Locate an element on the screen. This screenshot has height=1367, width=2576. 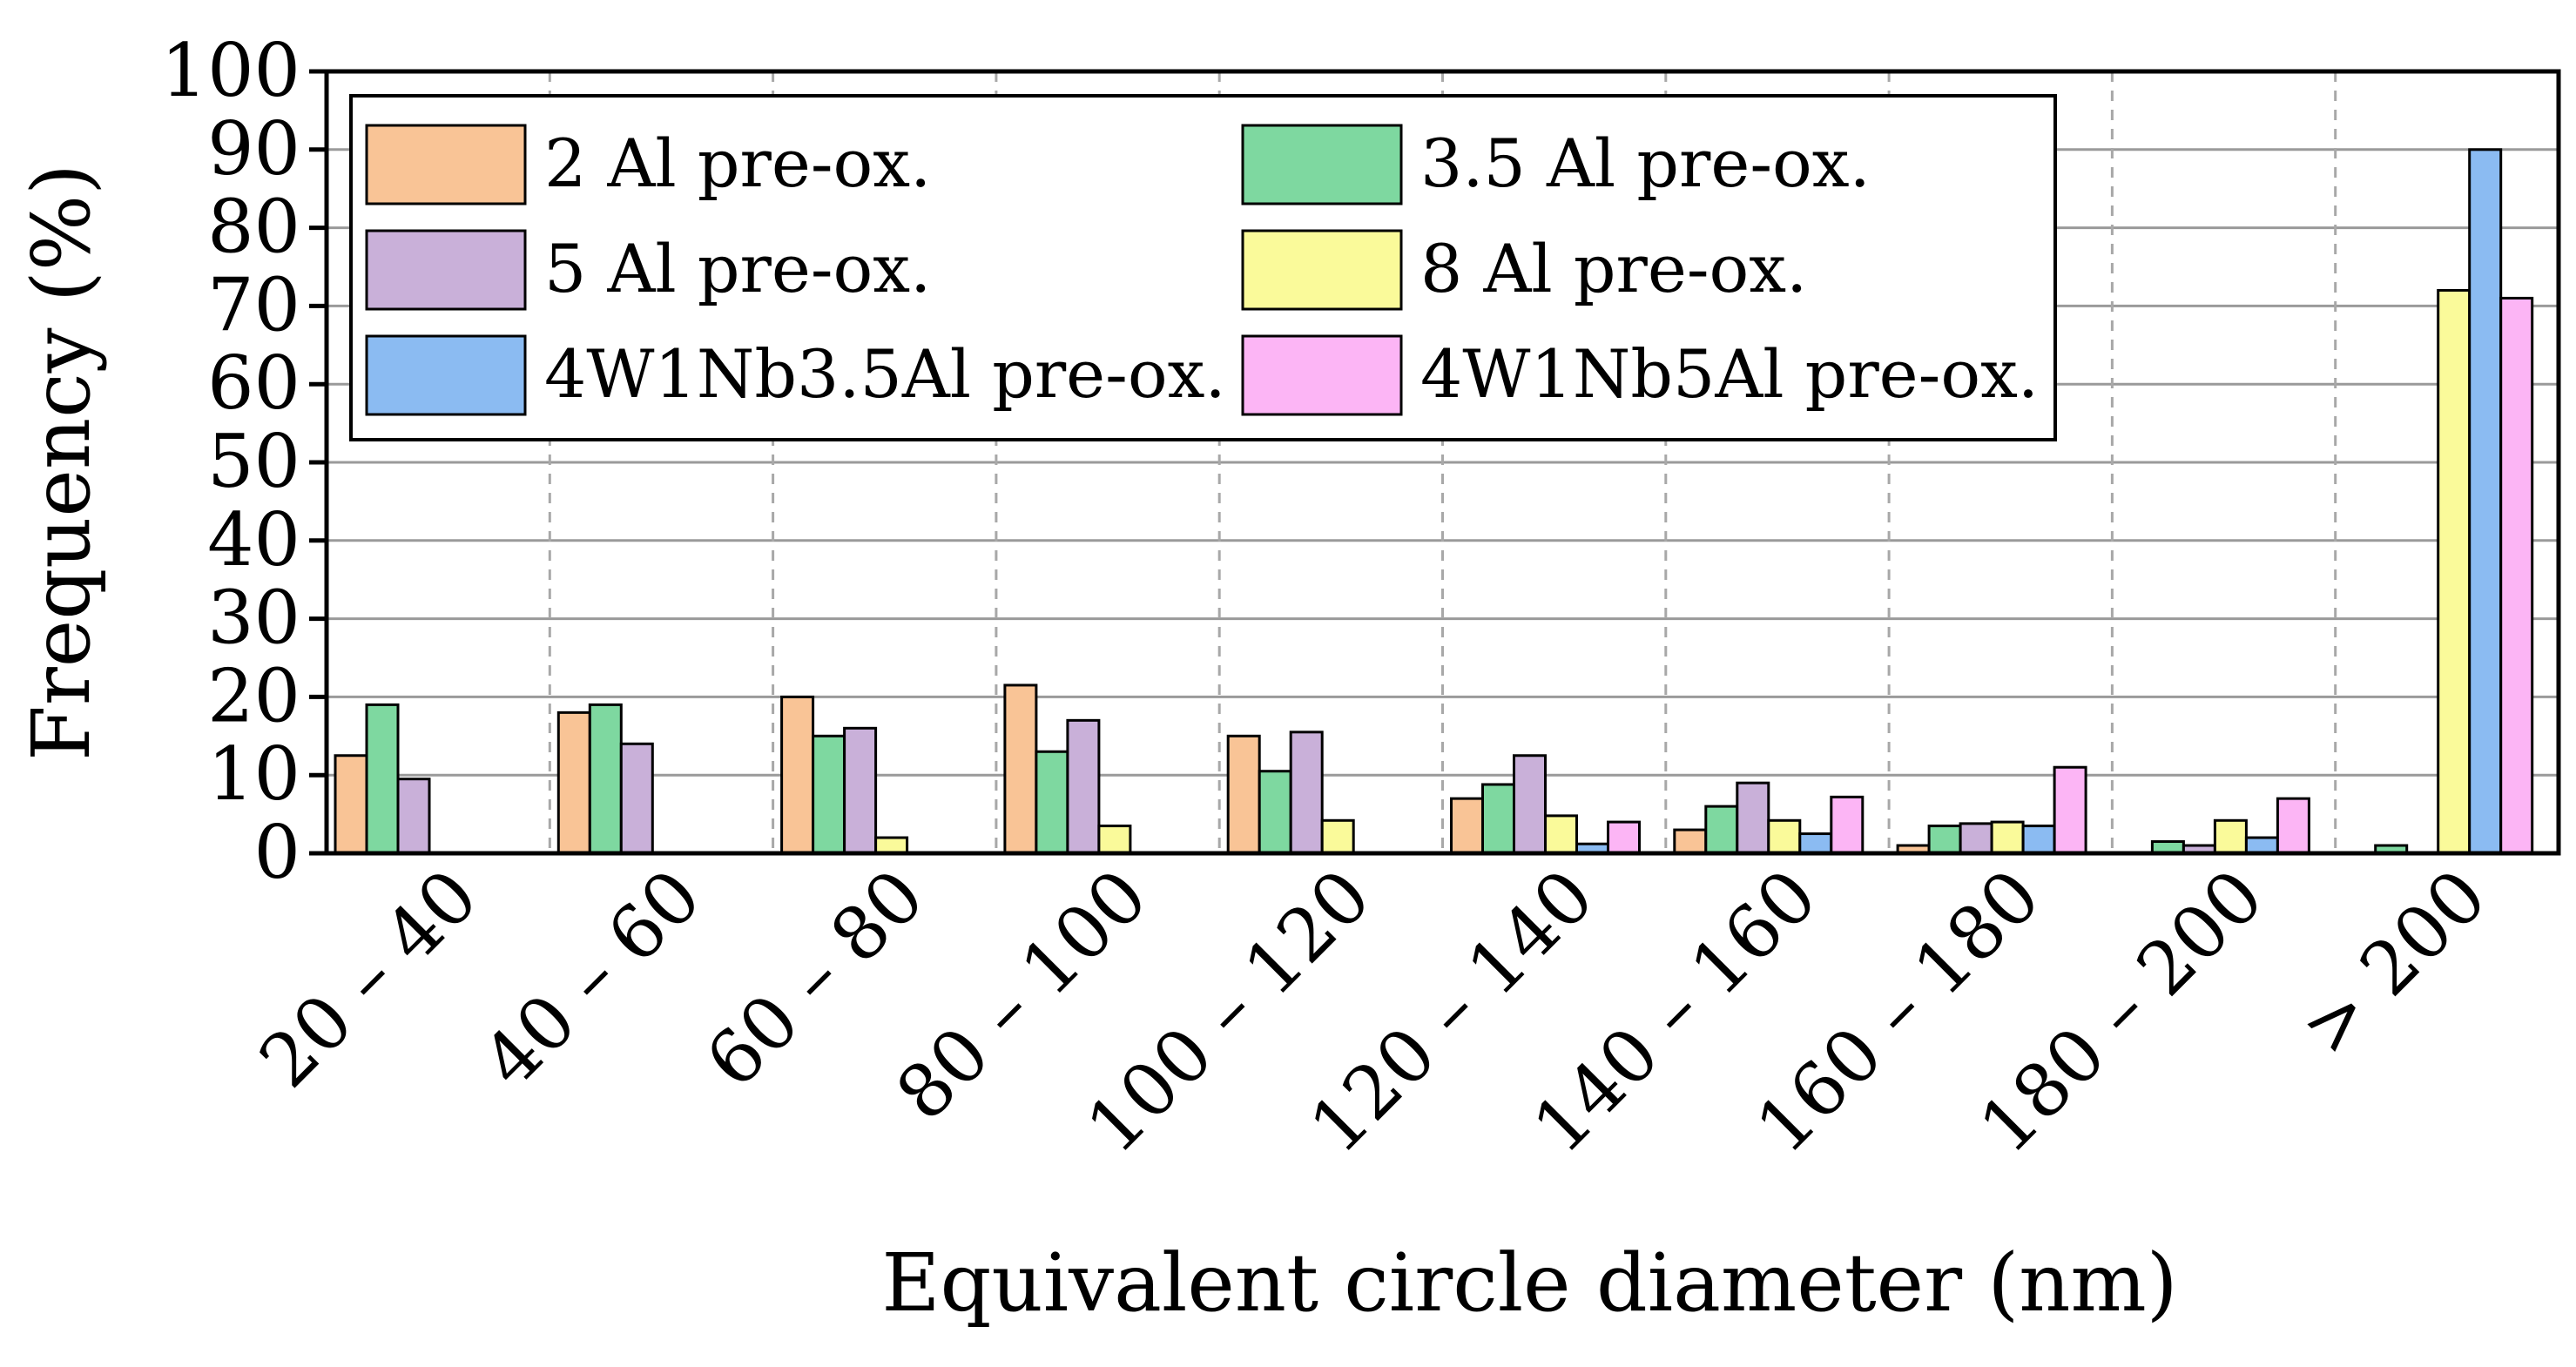
legend-label: 4W1Nb3.5Al pre-ox. is located at coordinates (885, 374).